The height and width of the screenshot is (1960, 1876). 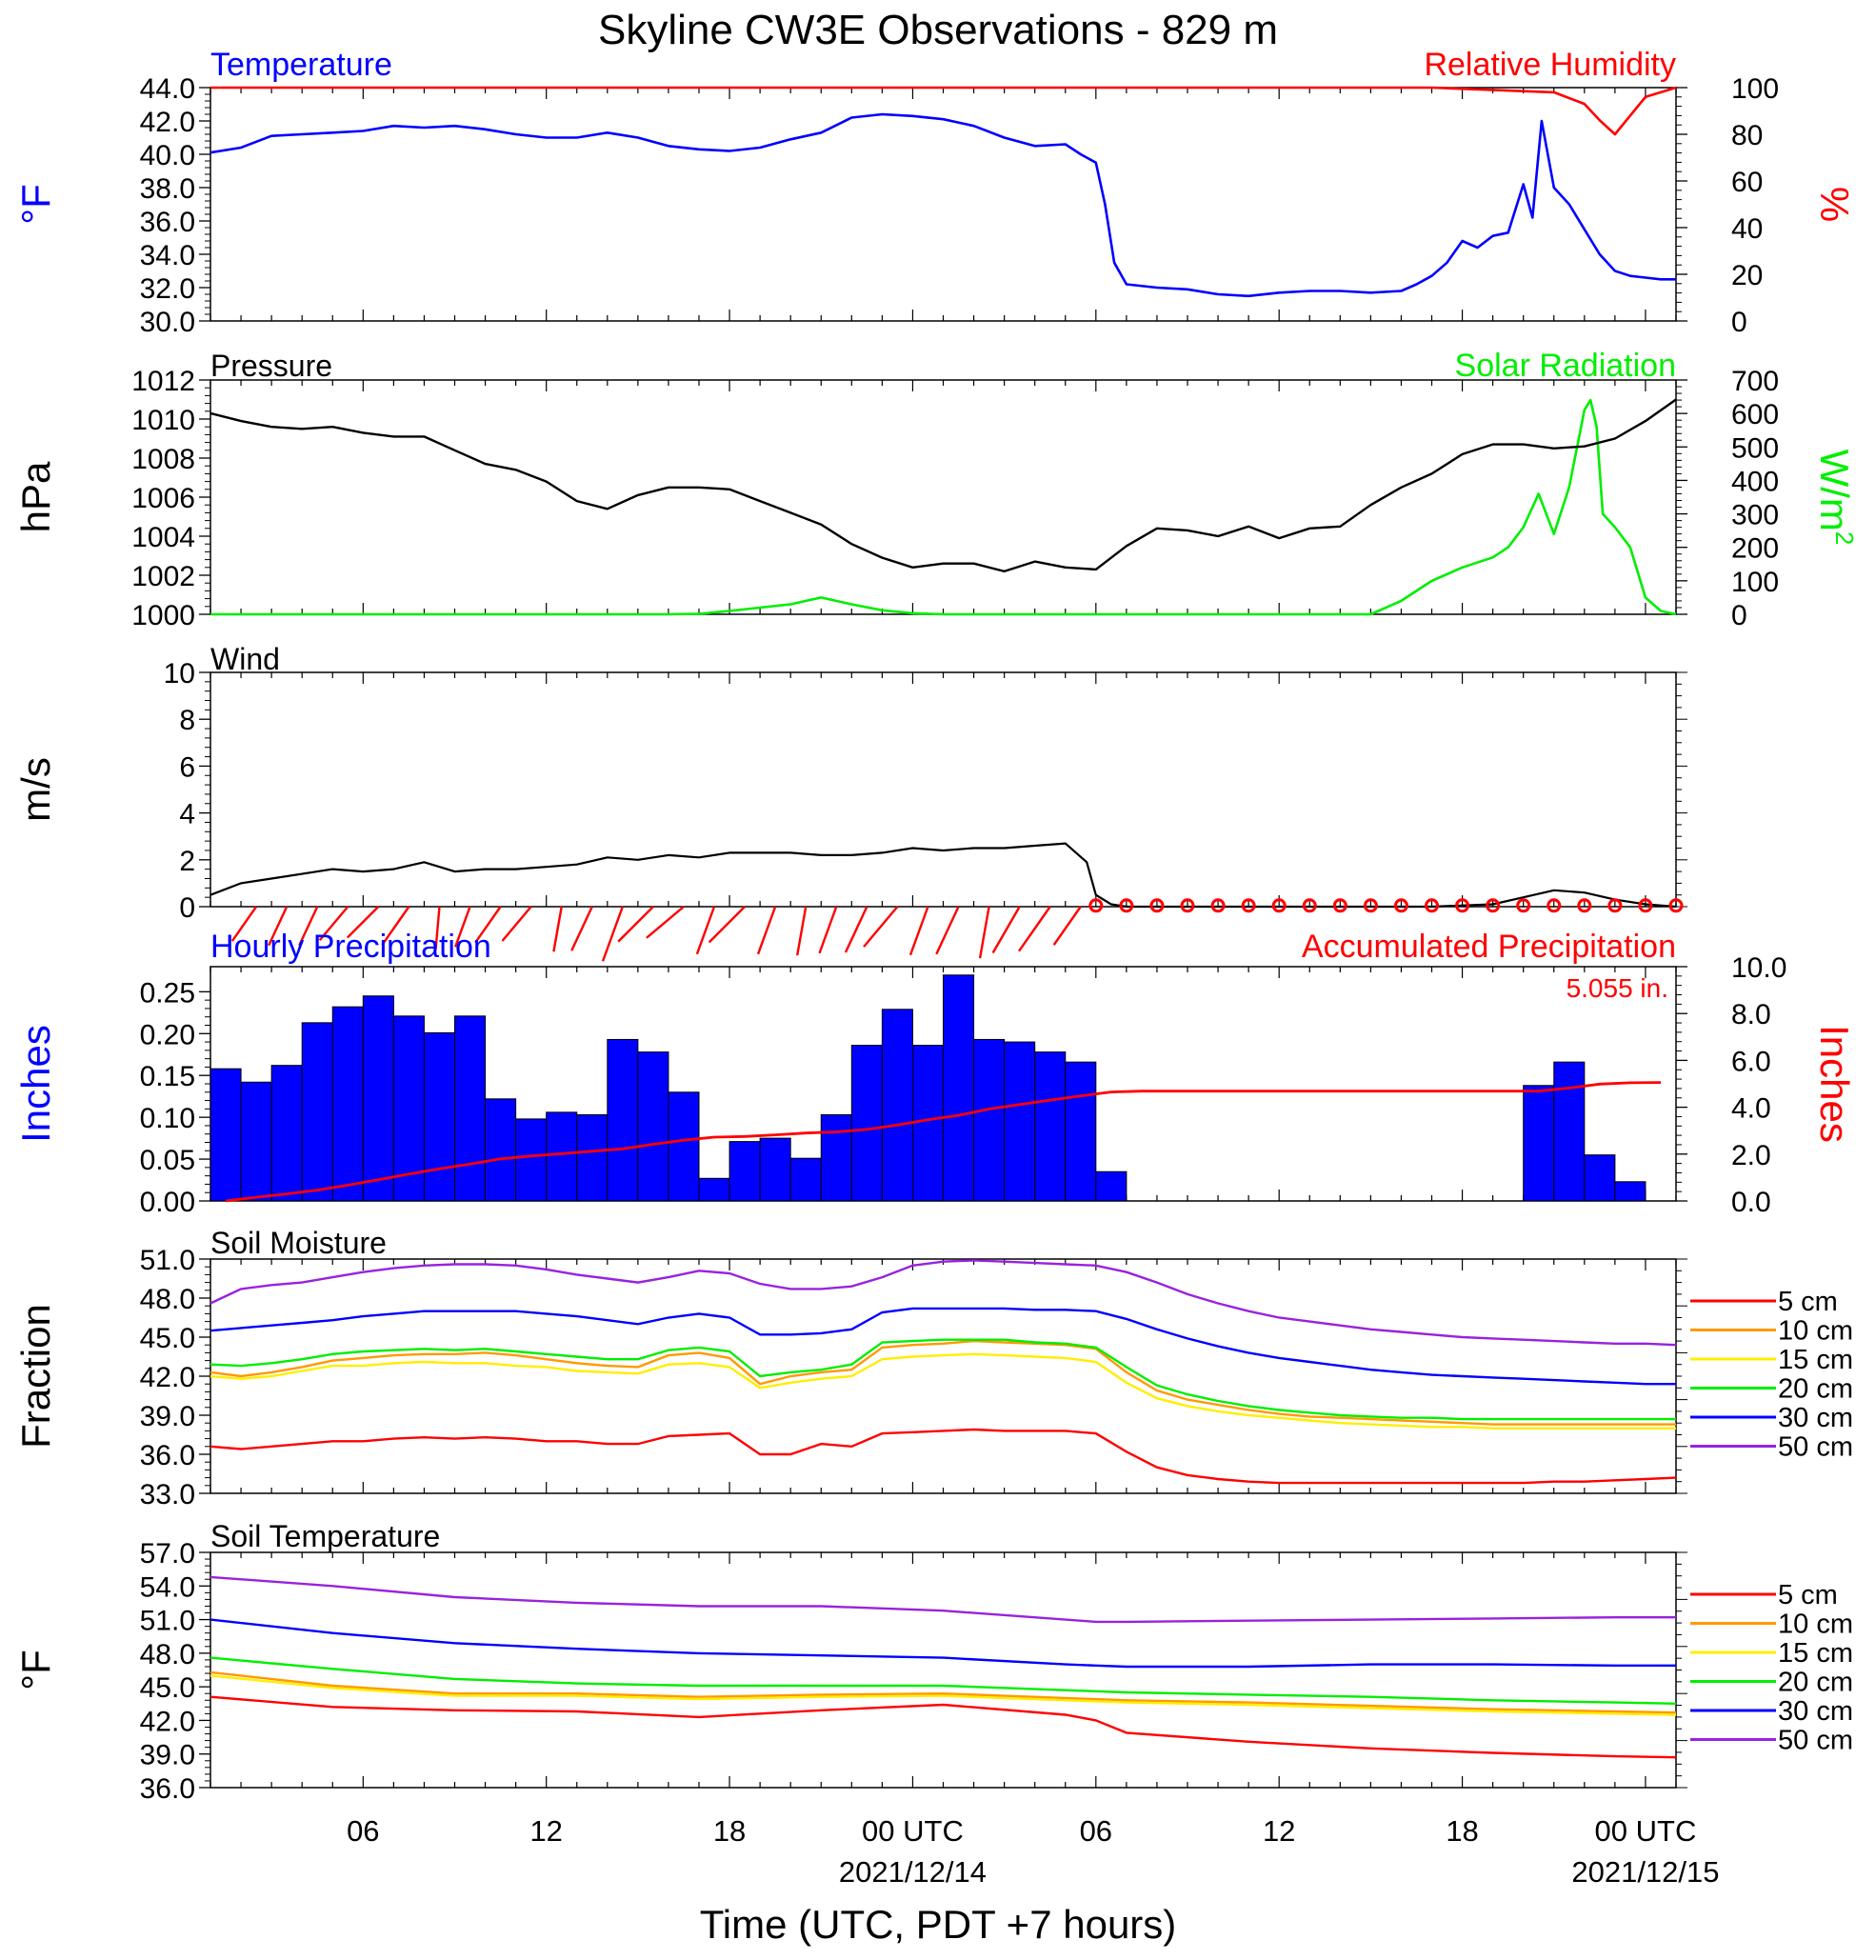 I want to click on y2-tick-label: 700, so click(x=1755, y=381).